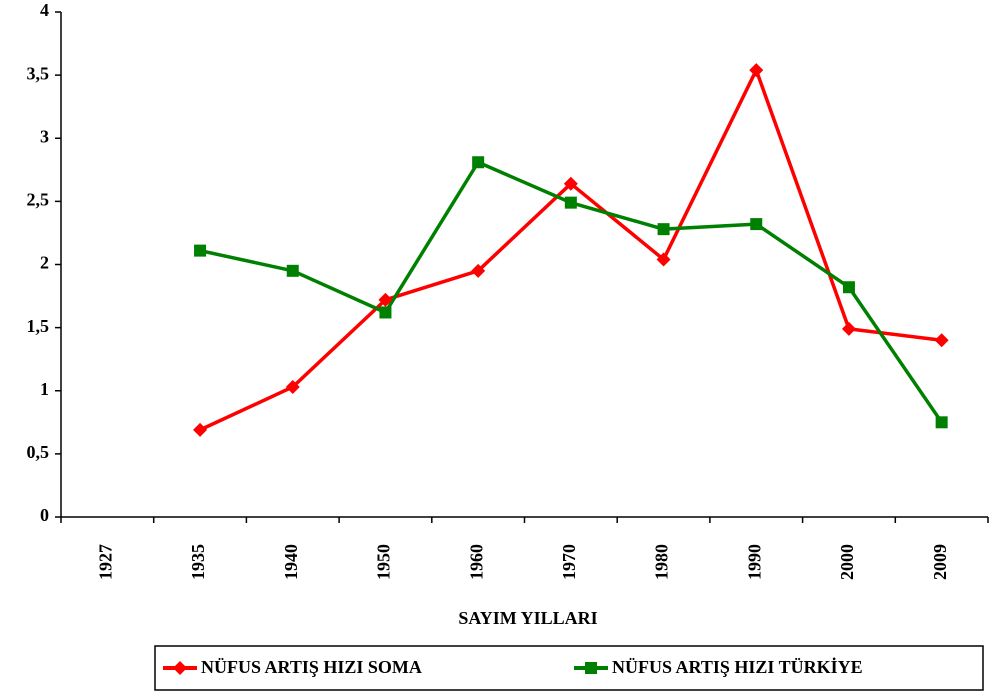 This screenshot has width=992, height=698. Describe the element at coordinates (569, 668) in the screenshot. I see `legend-box` at that location.